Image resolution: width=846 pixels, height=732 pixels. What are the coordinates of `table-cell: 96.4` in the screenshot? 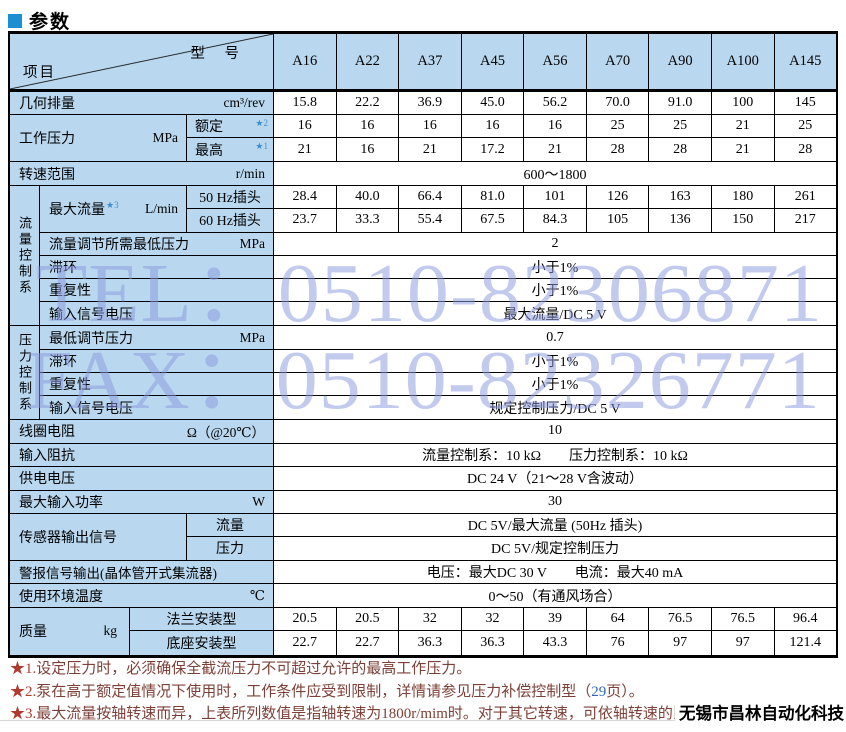 It's located at (805, 618).